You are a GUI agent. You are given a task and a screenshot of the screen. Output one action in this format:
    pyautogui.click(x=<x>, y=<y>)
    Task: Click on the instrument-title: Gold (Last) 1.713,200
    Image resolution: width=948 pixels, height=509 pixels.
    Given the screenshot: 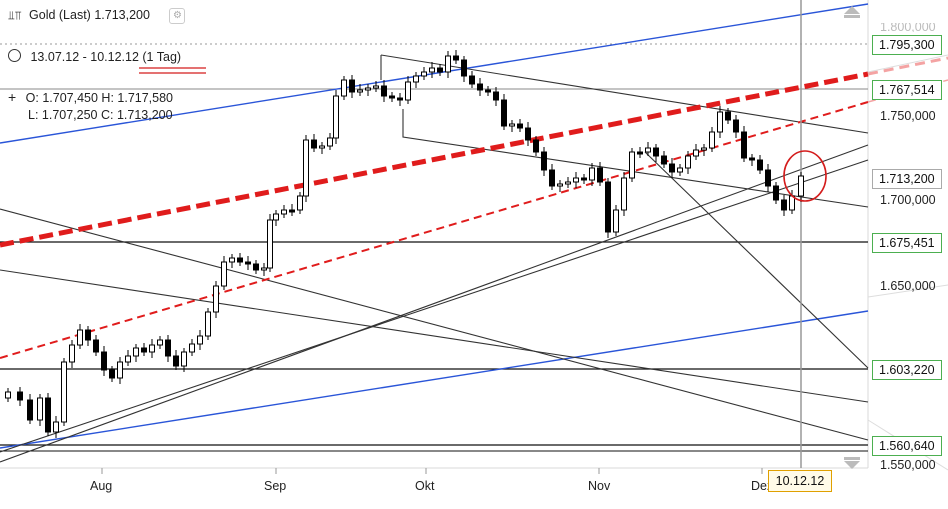 What is the action you would take?
    pyautogui.click(x=89, y=15)
    